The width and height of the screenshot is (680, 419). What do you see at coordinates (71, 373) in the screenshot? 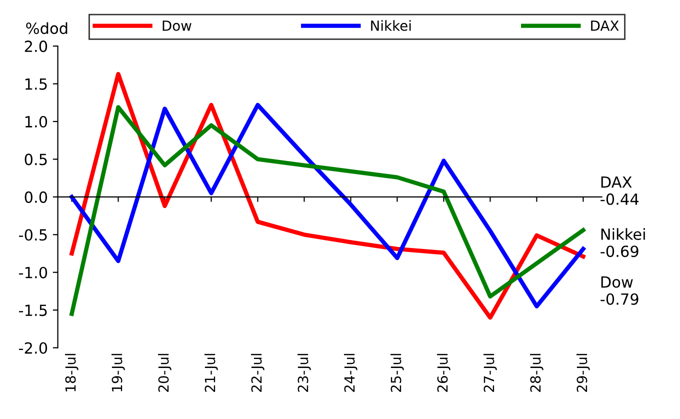
I see `x-tick-label: 18-Jul` at bounding box center [71, 373].